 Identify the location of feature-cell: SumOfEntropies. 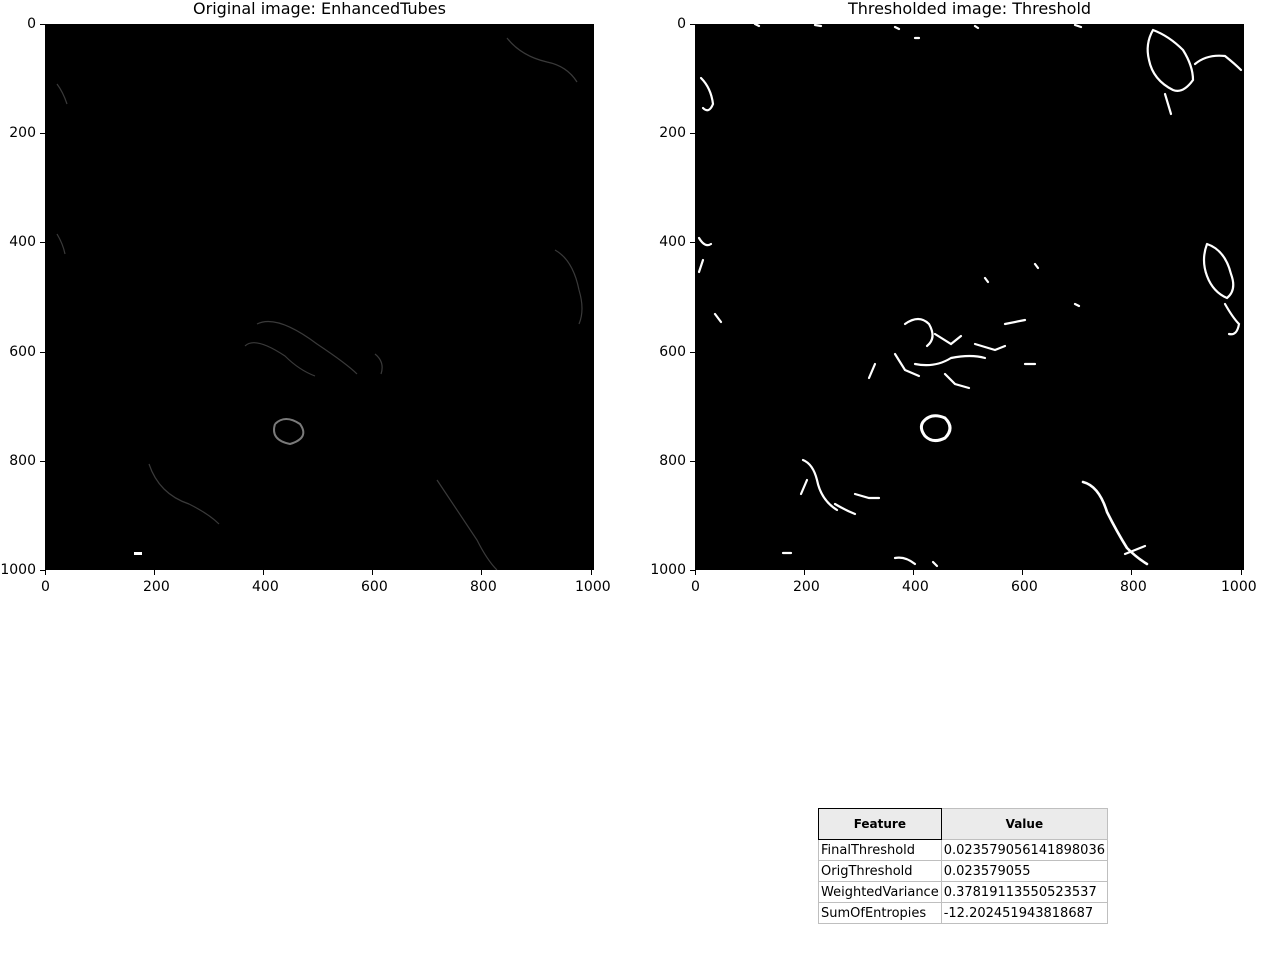
(880, 913).